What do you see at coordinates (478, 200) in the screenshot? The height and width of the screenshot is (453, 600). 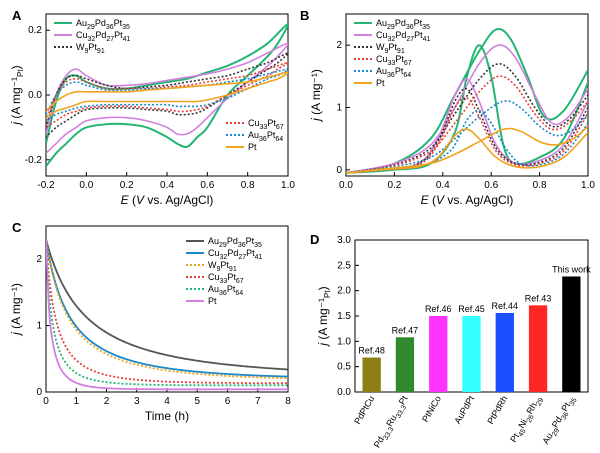 I see `x-label-part: vs. Ag/AgCl)` at bounding box center [478, 200].